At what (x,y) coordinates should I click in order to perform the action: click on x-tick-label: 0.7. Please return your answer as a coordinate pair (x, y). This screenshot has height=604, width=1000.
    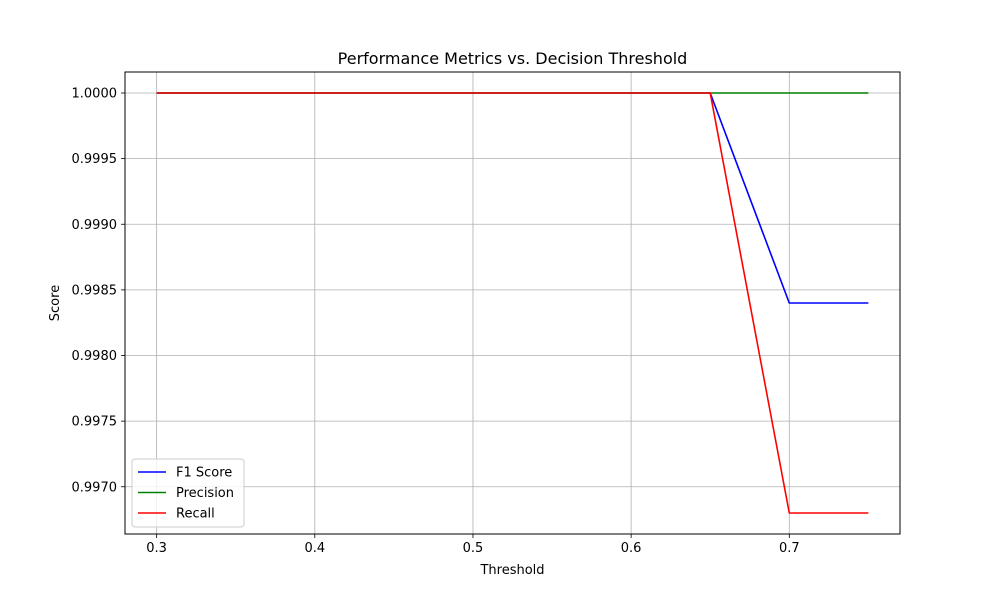
    Looking at the image, I should click on (789, 548).